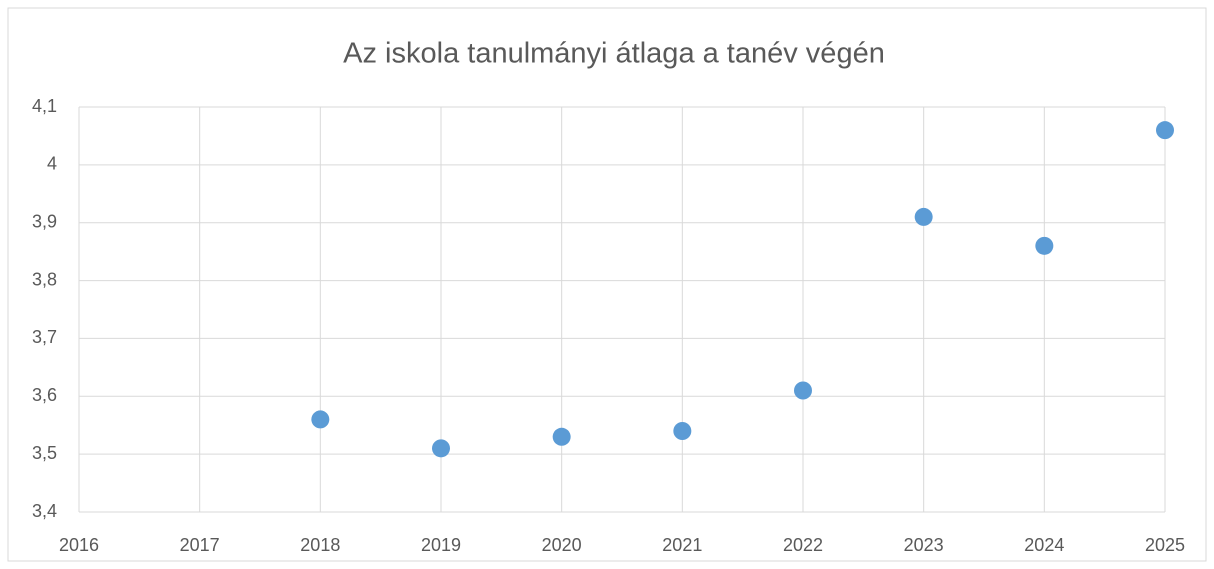 The image size is (1214, 569). I want to click on x-tick-label: 2023, so click(924, 545).